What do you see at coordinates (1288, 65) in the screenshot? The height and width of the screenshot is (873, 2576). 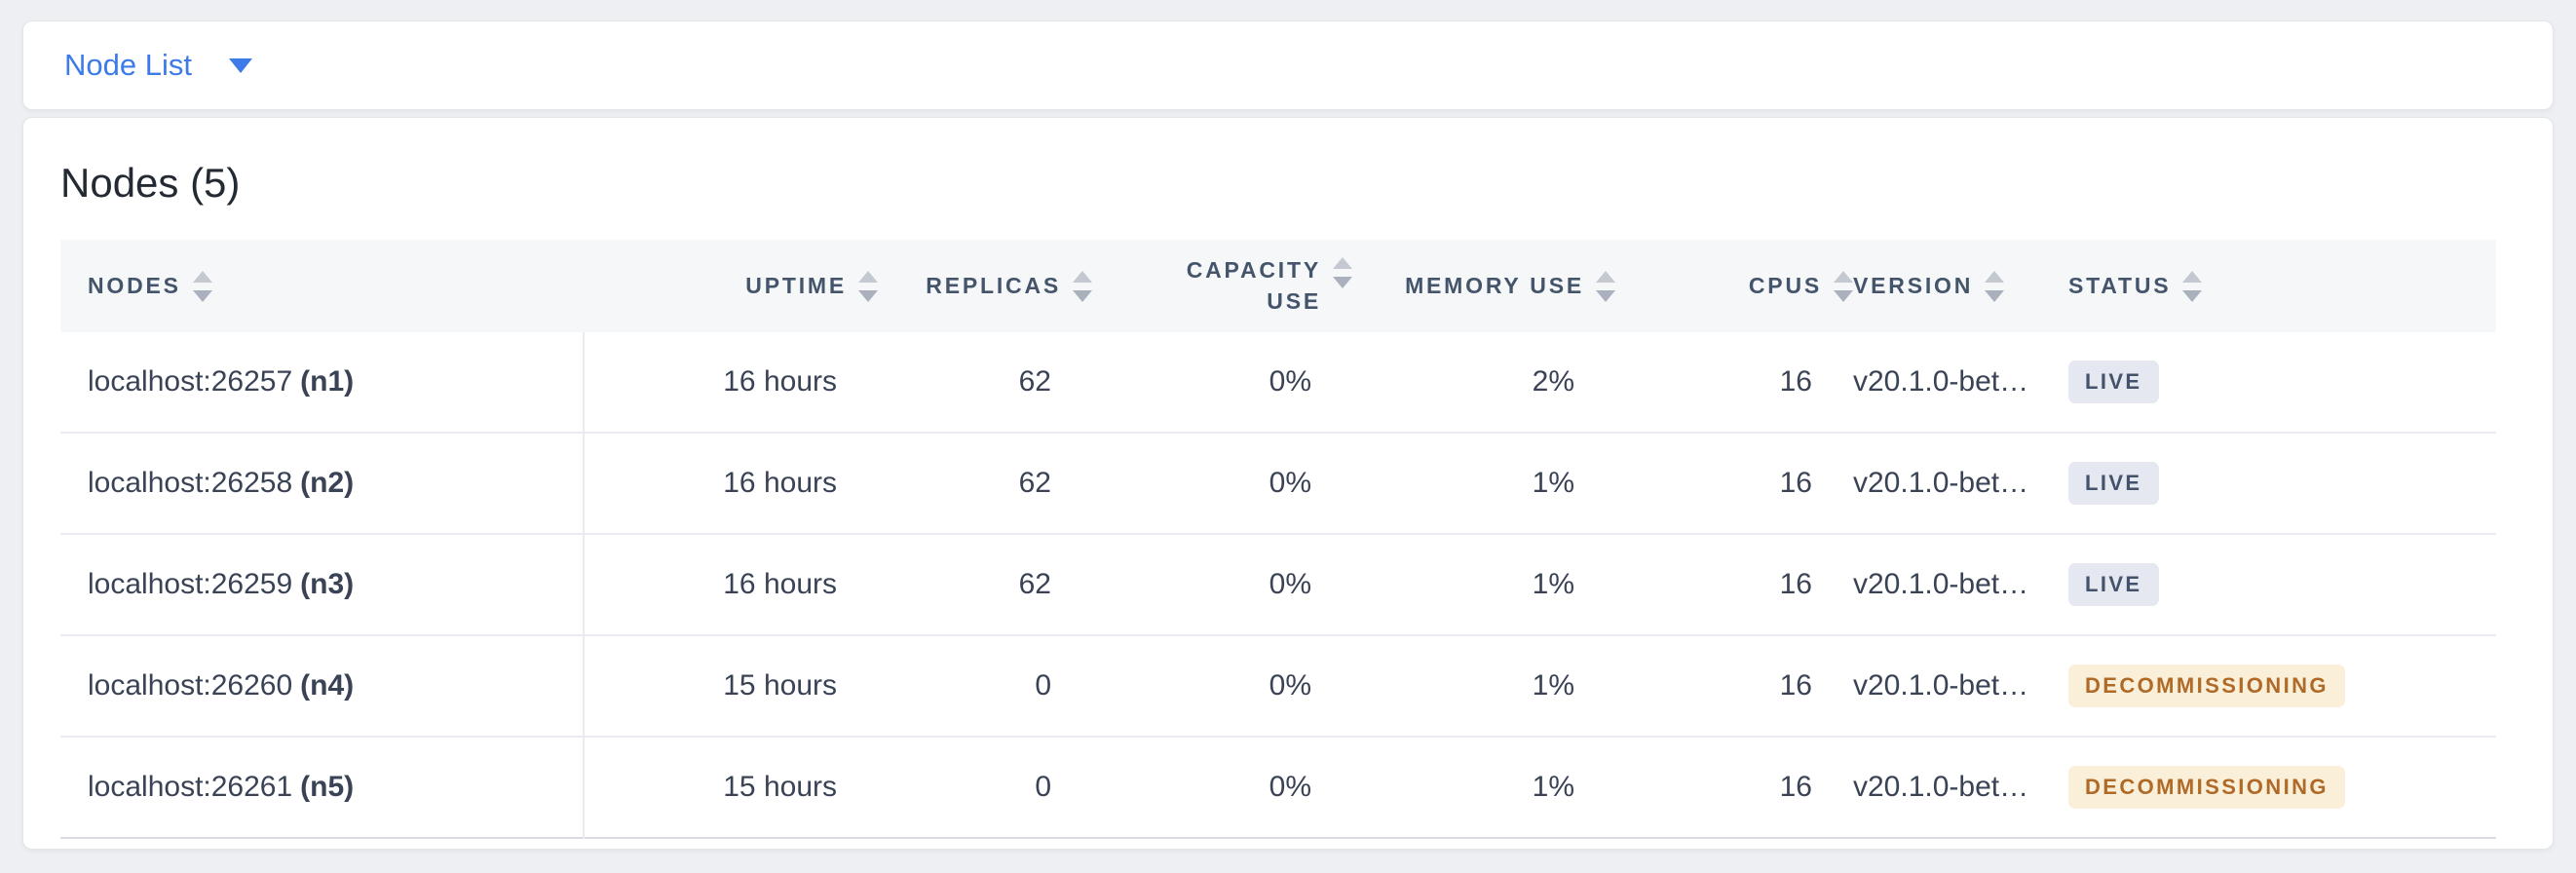 I see `view-selector-bar: Node List` at bounding box center [1288, 65].